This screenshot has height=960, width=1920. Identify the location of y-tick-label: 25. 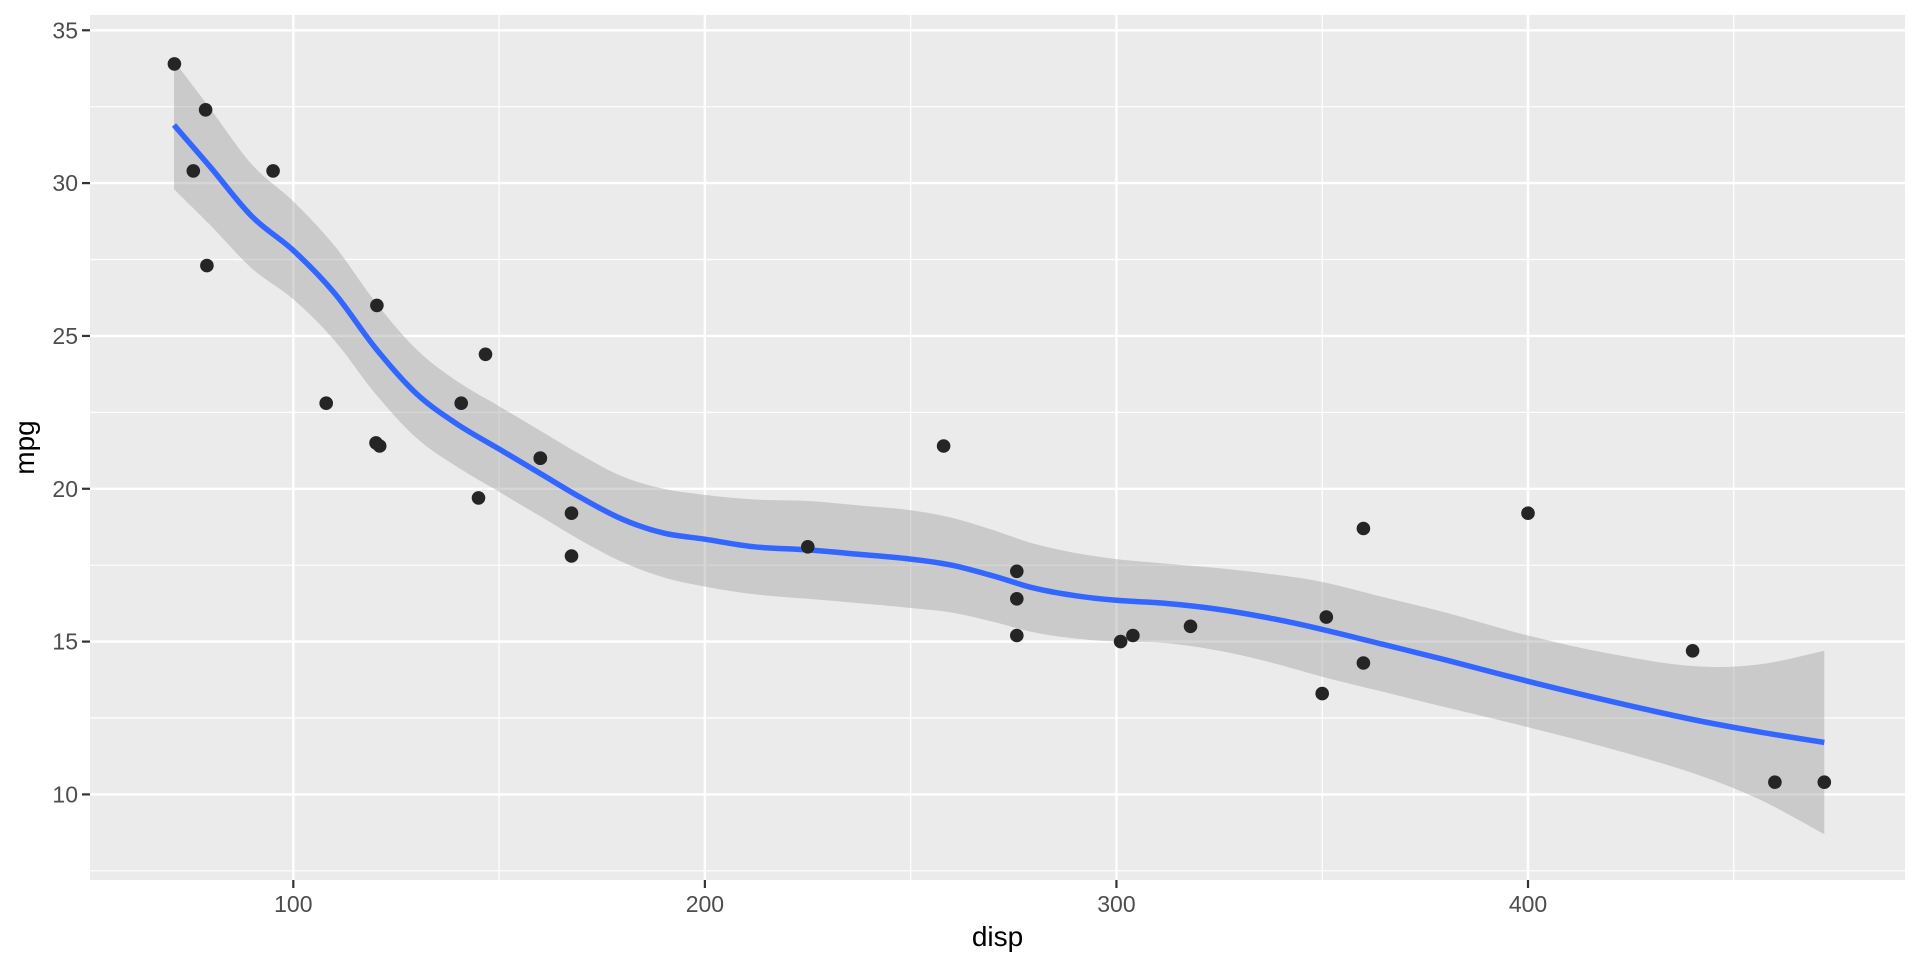
(65, 336).